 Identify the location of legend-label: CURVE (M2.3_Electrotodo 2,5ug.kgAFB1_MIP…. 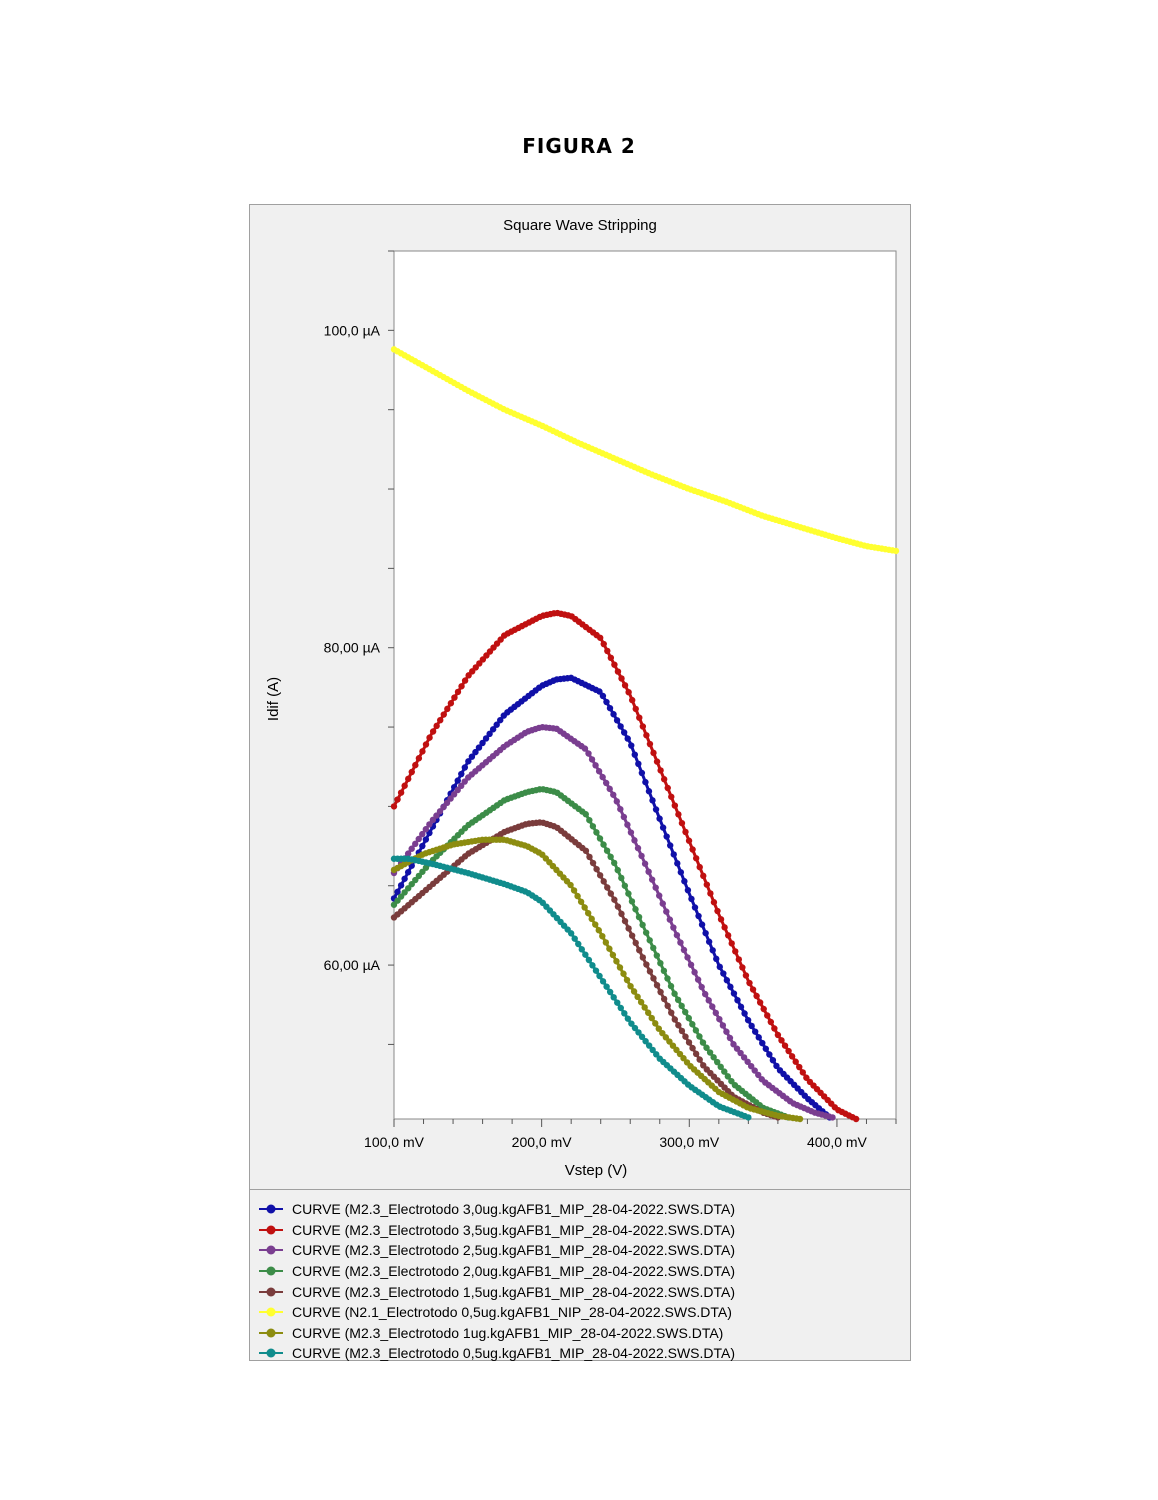
(514, 1250).